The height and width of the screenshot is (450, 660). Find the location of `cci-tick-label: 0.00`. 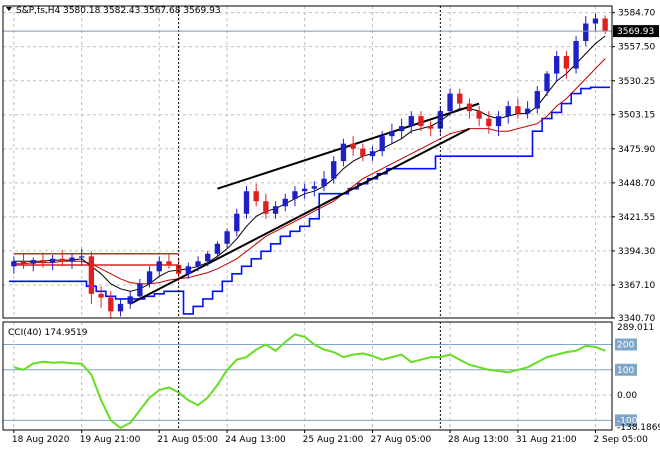

cci-tick-label: 0.00 is located at coordinates (627, 396).